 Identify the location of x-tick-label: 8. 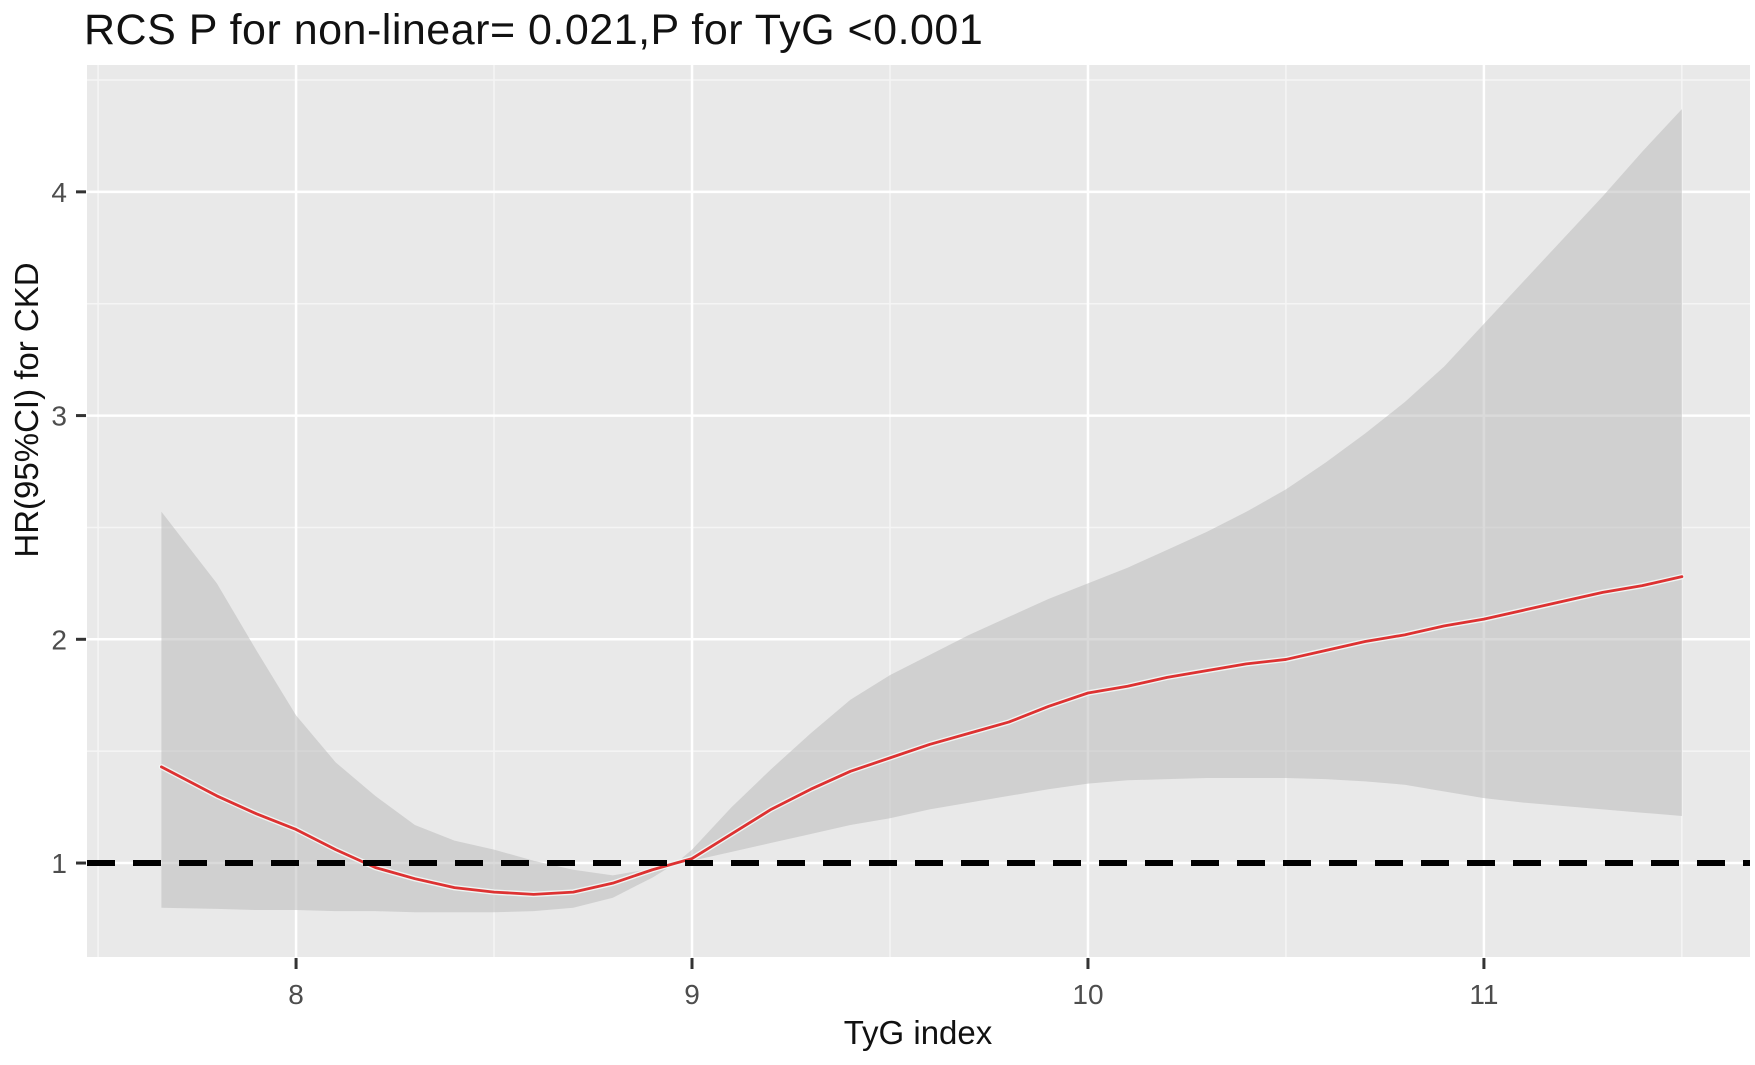
(296, 994).